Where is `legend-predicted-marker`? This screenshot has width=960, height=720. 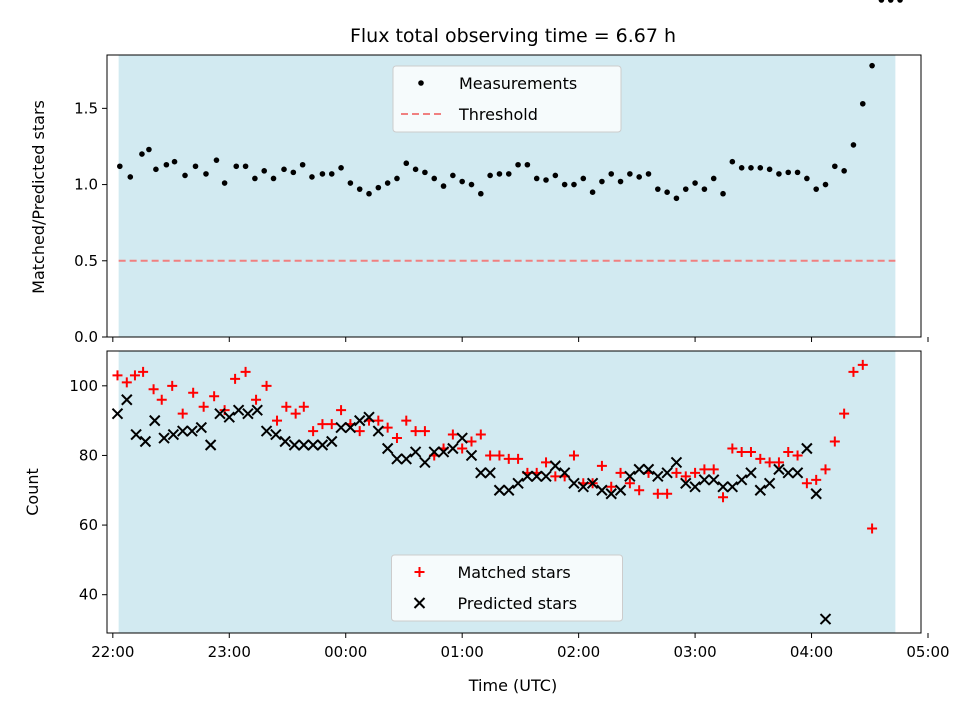 legend-predicted-marker is located at coordinates (419, 603).